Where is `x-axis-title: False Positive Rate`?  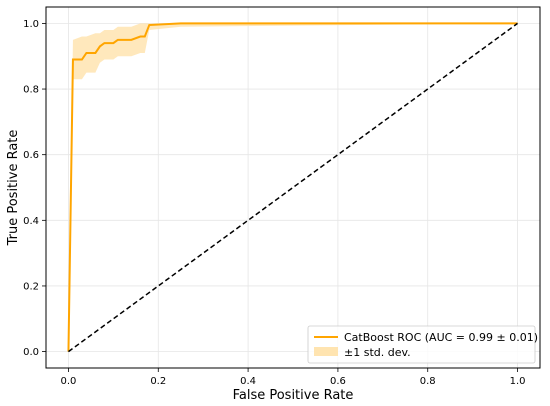
x-axis-title: False Positive Rate is located at coordinates (293, 395).